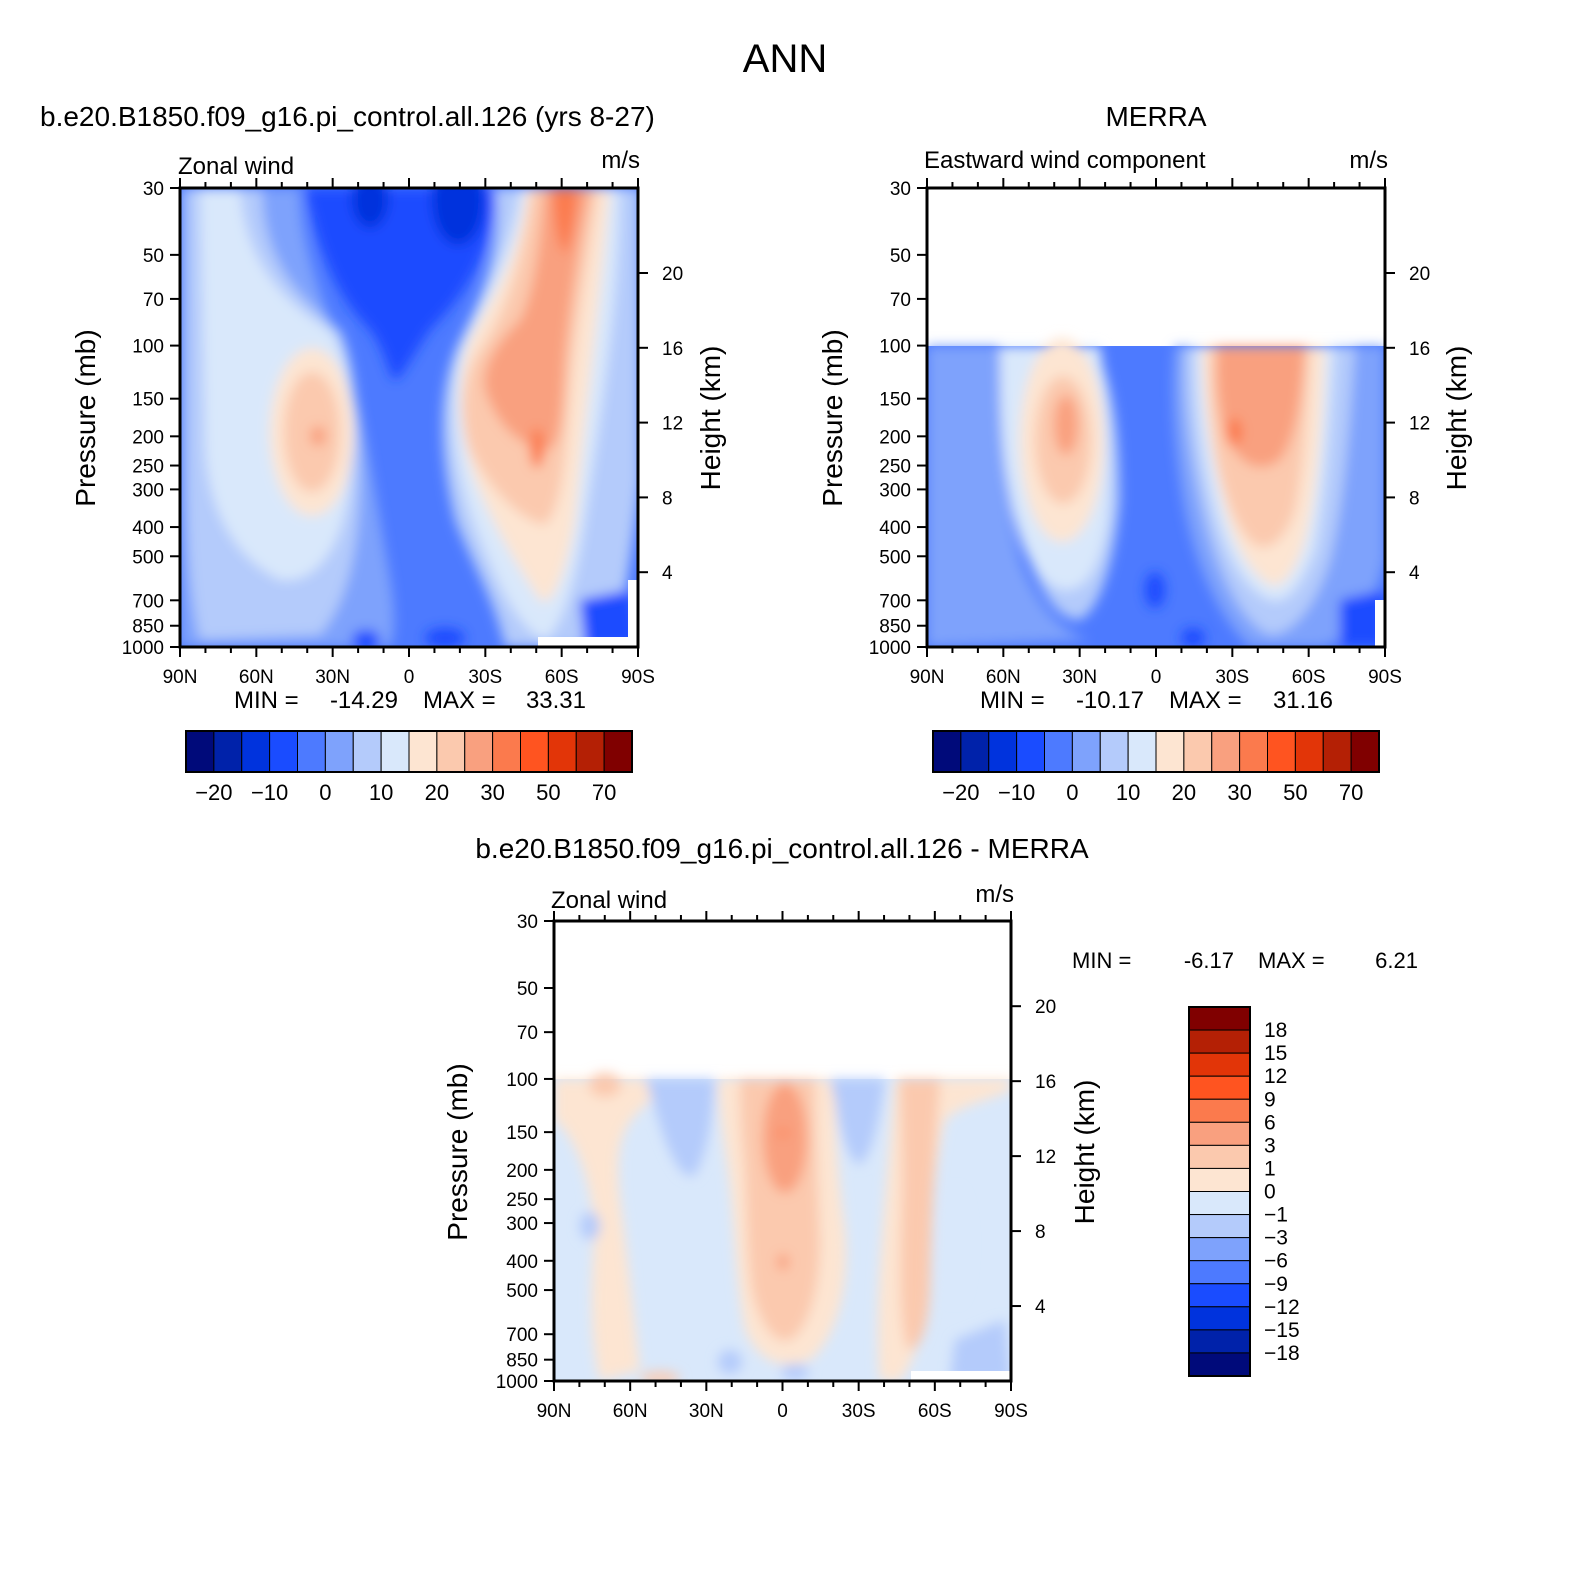 This screenshot has height=1588, width=1585. What do you see at coordinates (1282, 1330) in the screenshot?
I see `colorbar-label: −15` at bounding box center [1282, 1330].